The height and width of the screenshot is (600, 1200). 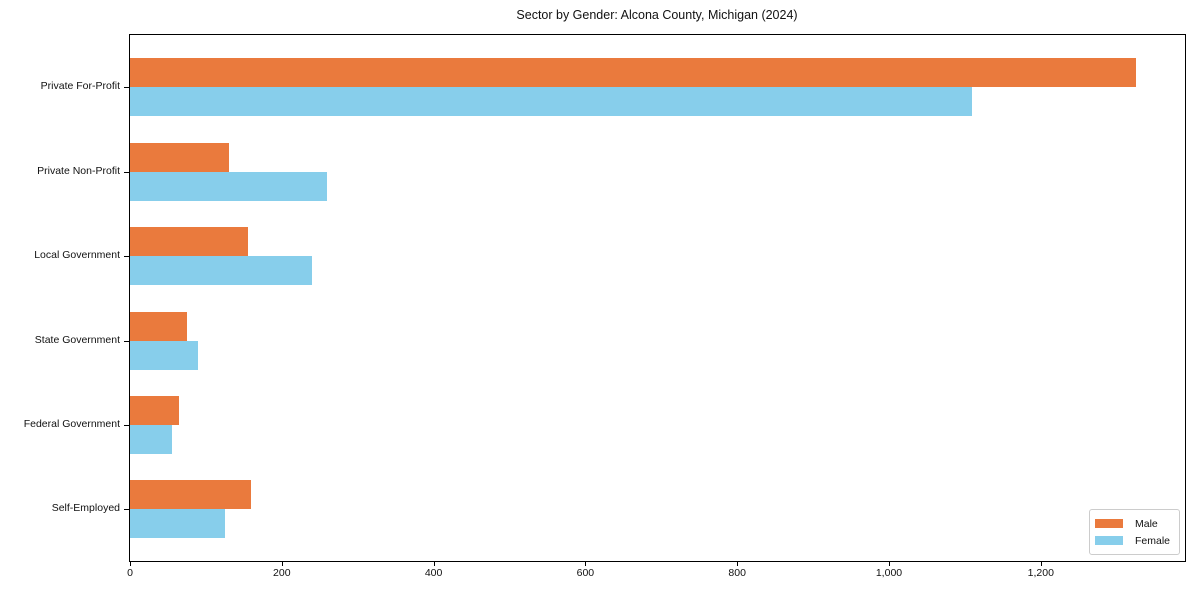 I want to click on legend-entry-male: Male, so click(x=1132, y=523).